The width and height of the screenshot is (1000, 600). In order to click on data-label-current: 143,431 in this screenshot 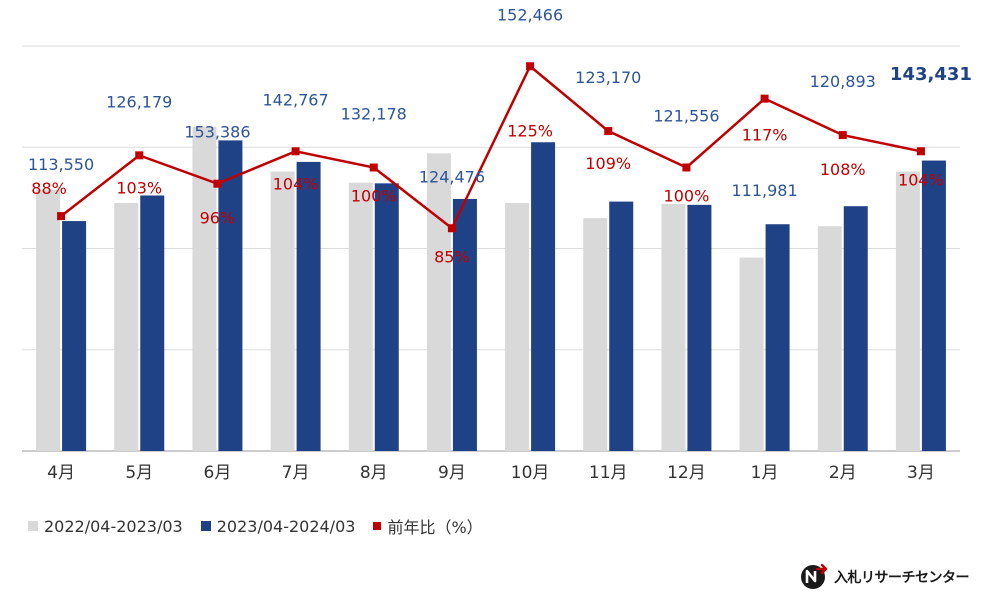, I will do `click(931, 74)`.